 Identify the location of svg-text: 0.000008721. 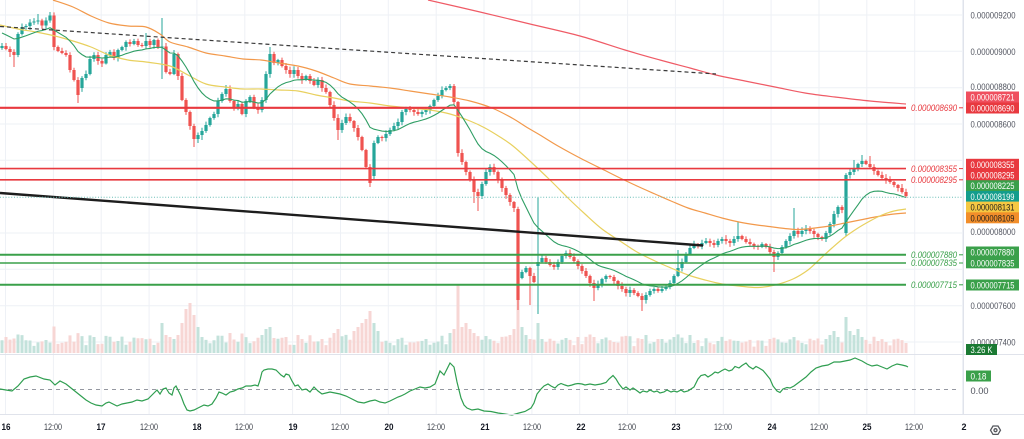
(993, 98).